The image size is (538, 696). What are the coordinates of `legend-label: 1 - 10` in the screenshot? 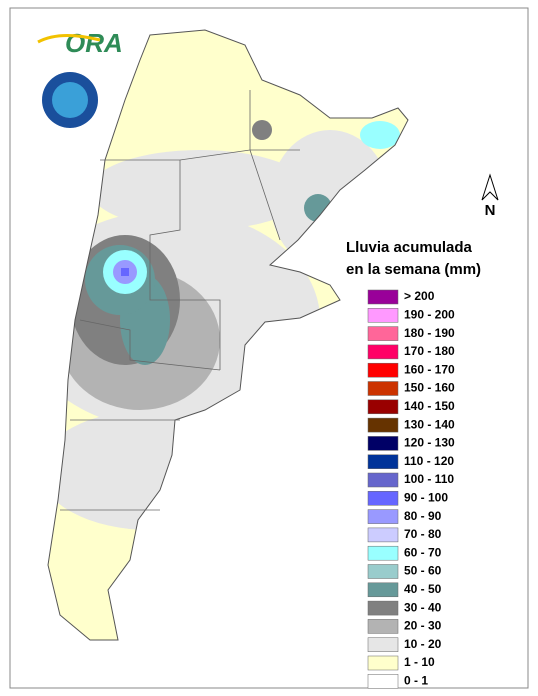 It's located at (419, 662).